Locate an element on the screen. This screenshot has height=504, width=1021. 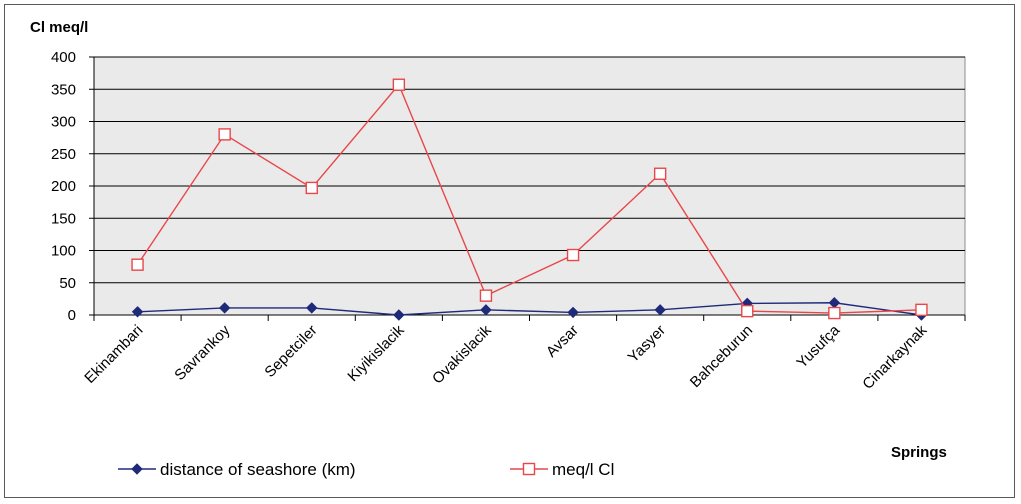
y-tick-label-250: 250 is located at coordinates (63, 154).